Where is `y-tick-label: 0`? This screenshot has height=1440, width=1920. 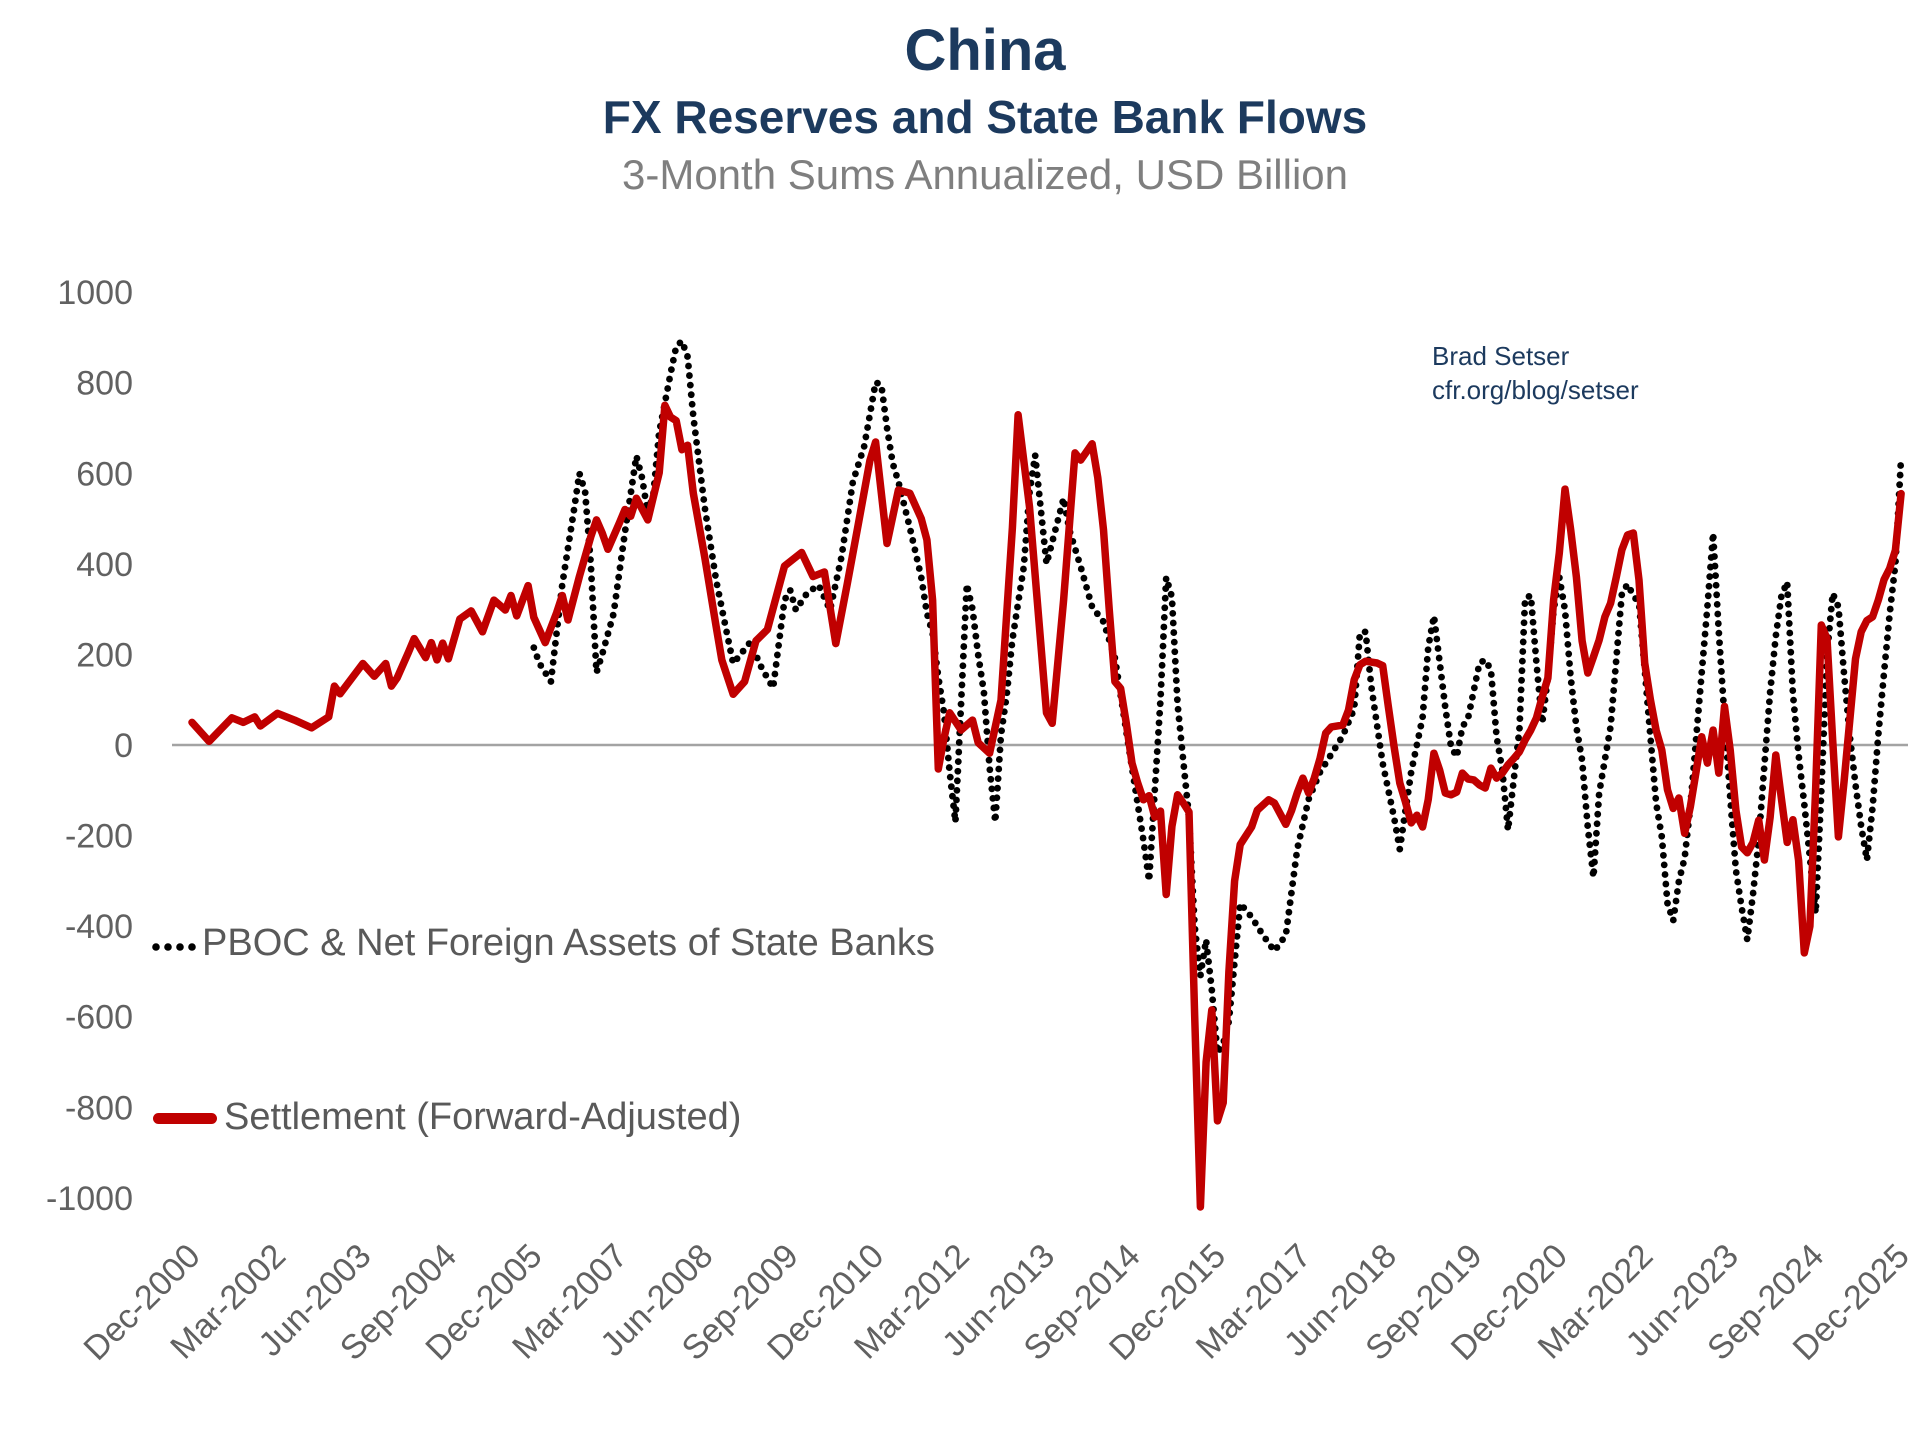
y-tick-label: 0 is located at coordinates (123, 746).